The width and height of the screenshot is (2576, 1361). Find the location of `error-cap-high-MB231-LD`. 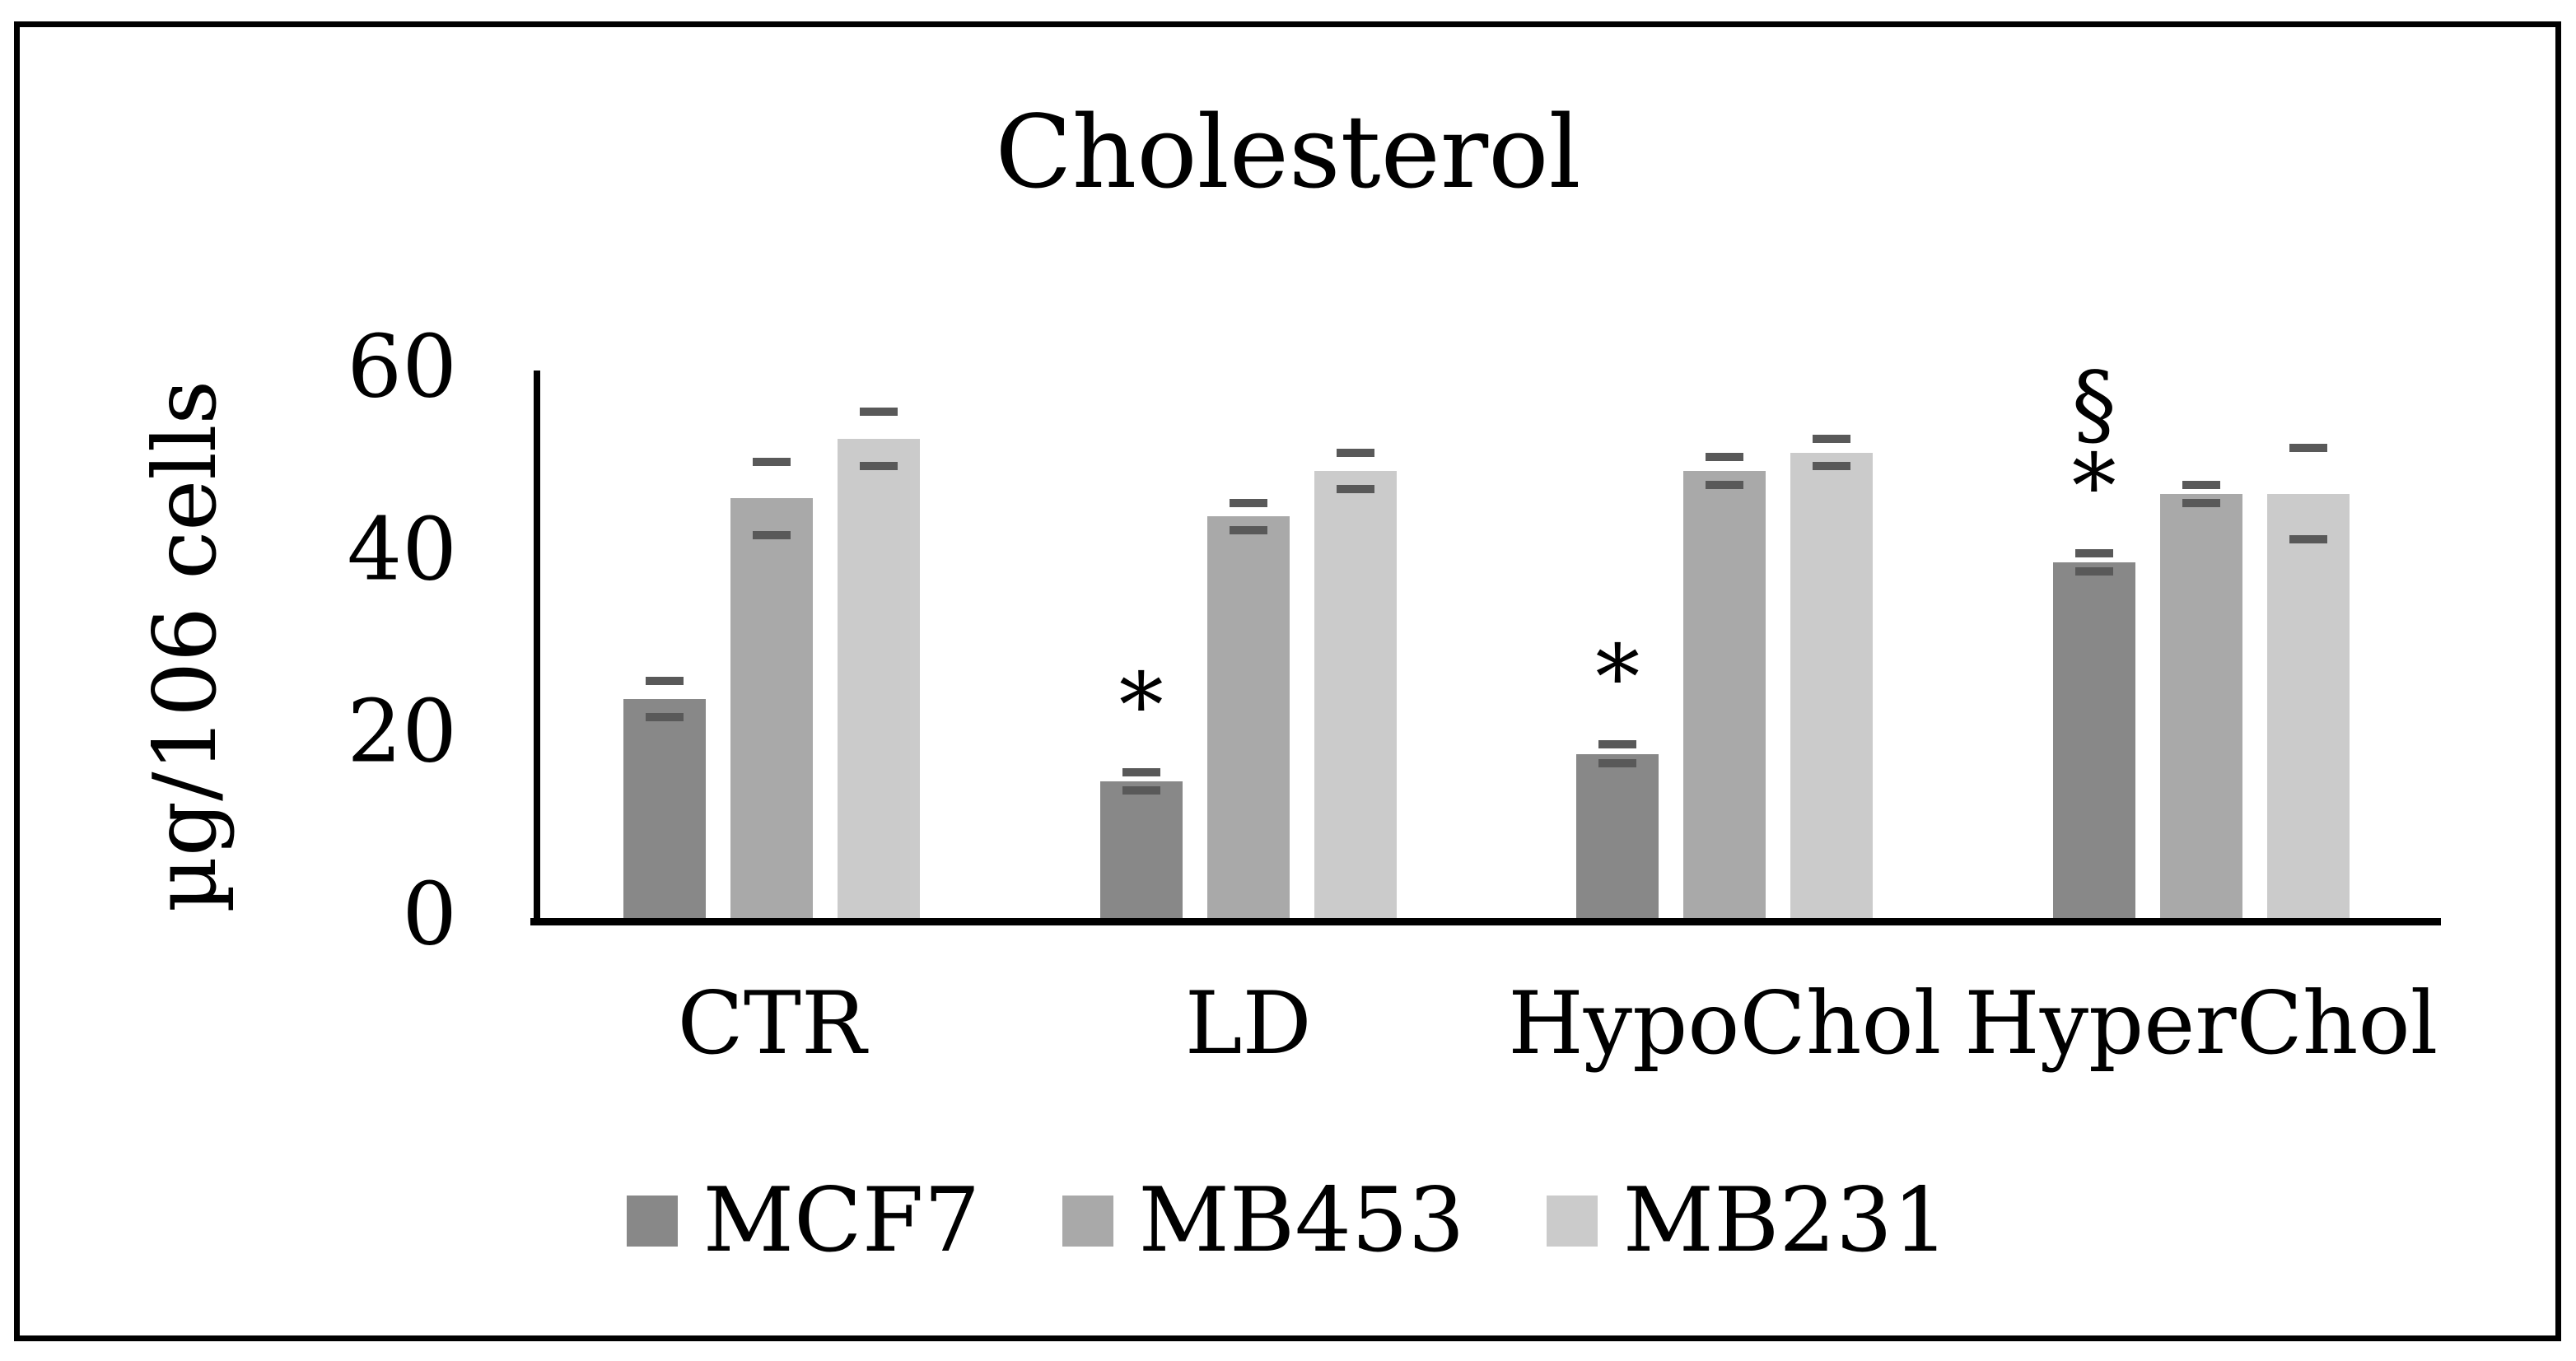

error-cap-high-MB231-LD is located at coordinates (1355, 452).